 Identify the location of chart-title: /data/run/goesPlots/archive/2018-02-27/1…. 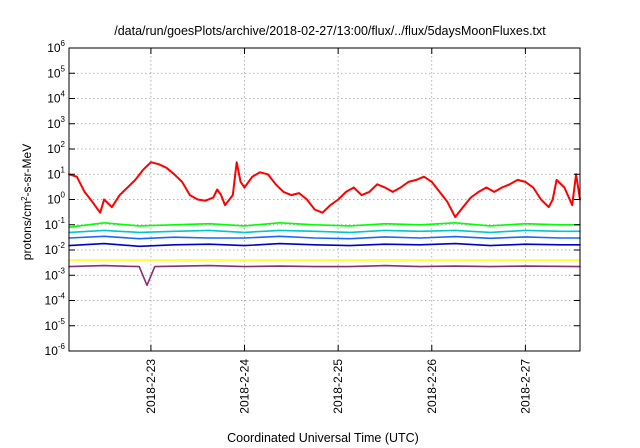
(330, 31).